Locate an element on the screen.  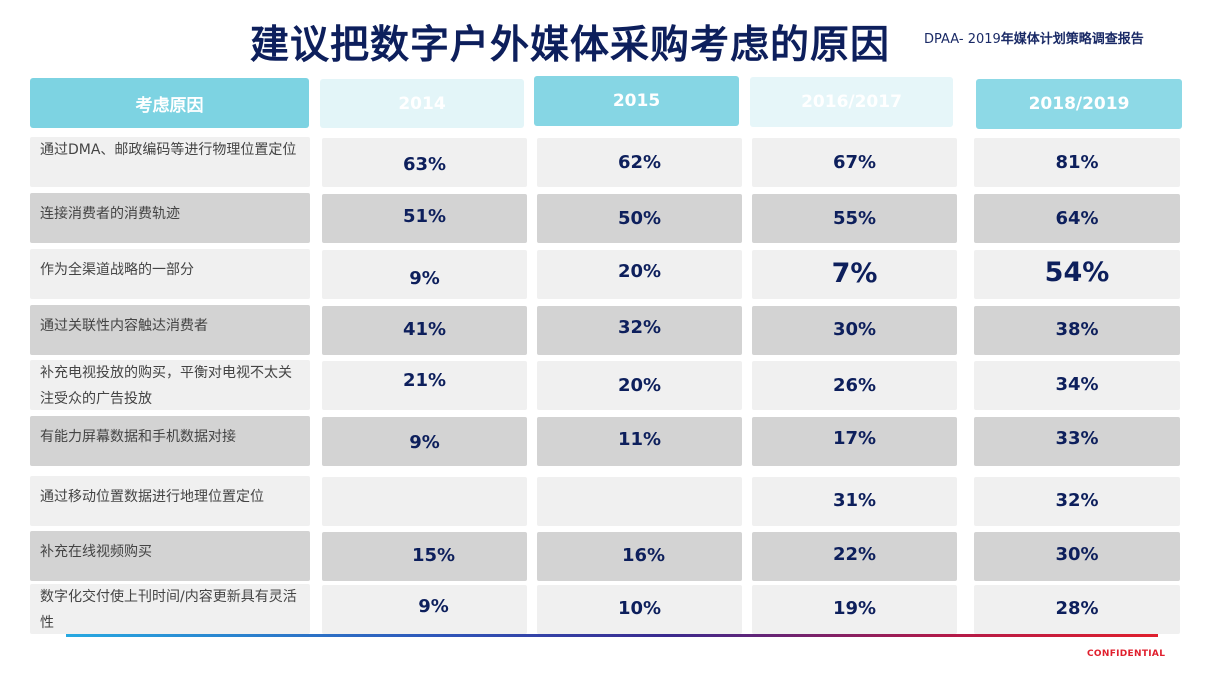
reason-cell: 连接消费者的消费轨迹 is located at coordinates (170, 218).